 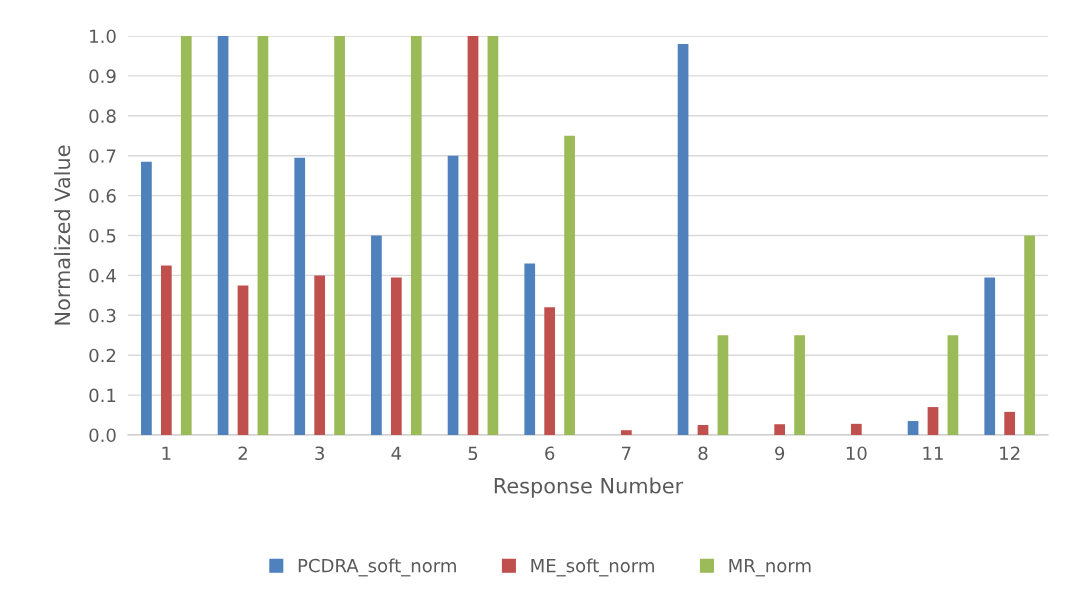 I want to click on x-tick-label: 1, so click(x=166, y=453).